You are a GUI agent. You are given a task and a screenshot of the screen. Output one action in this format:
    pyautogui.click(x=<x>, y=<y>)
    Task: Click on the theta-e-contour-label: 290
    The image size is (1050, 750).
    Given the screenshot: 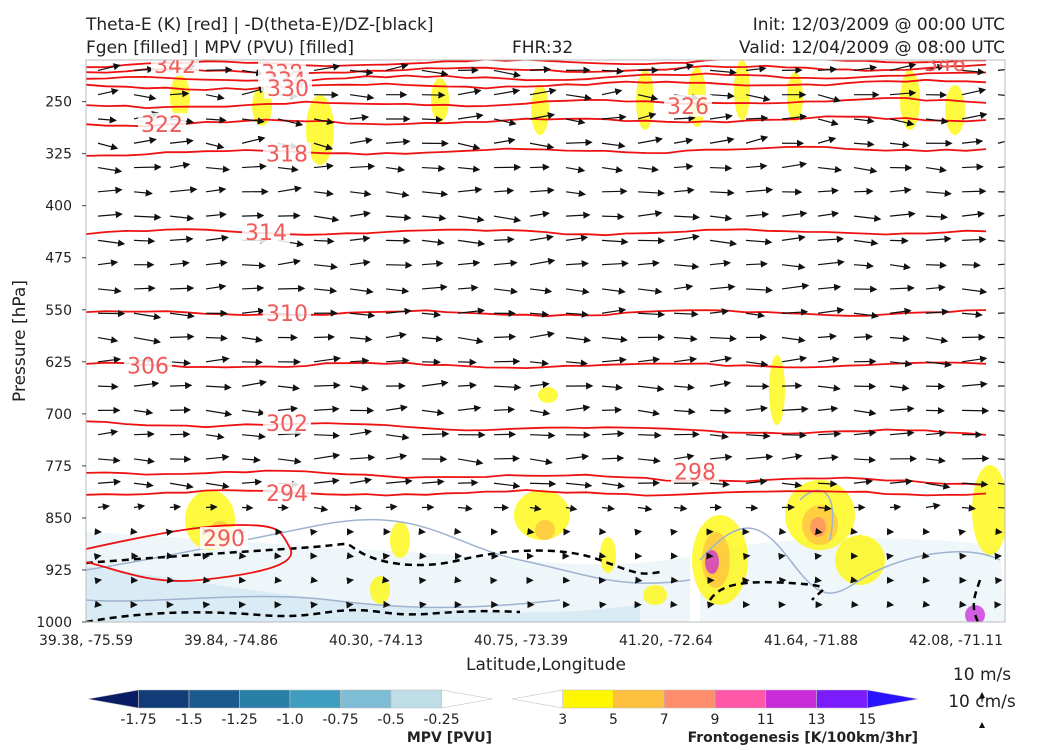 What is the action you would take?
    pyautogui.click(x=224, y=539)
    